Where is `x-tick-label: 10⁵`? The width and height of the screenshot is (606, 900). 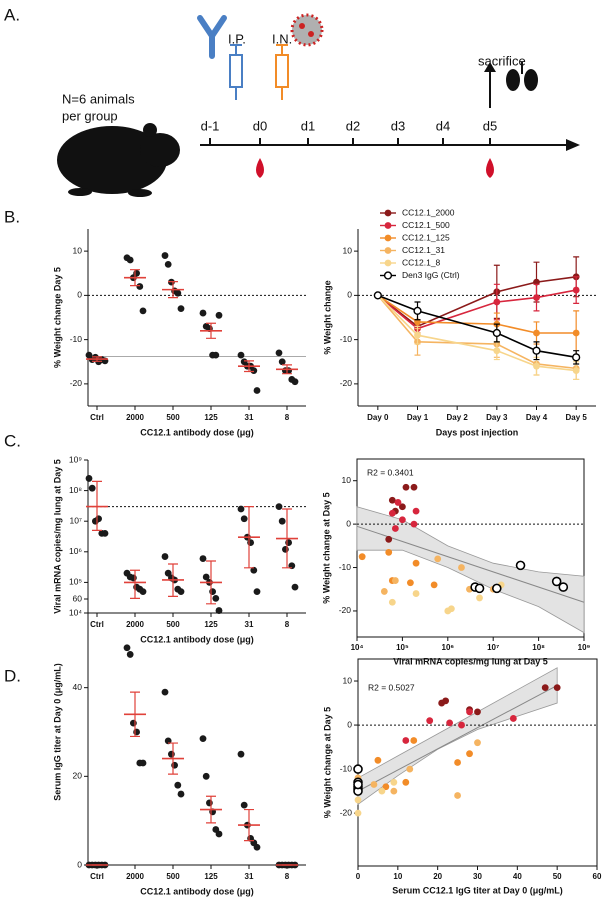
x-tick-label: 10⁵ is located at coordinates (402, 647).